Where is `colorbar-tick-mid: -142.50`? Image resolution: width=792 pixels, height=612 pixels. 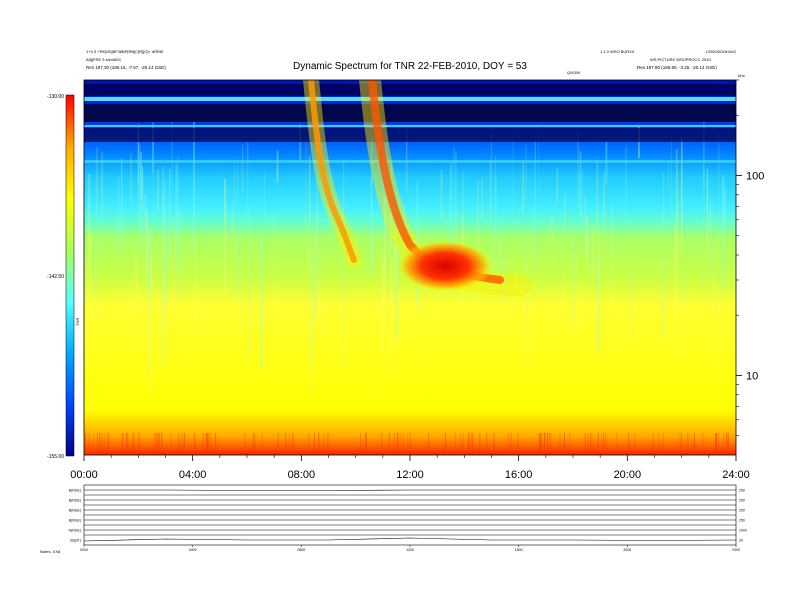 colorbar-tick-mid: -142.50 is located at coordinates (55, 277).